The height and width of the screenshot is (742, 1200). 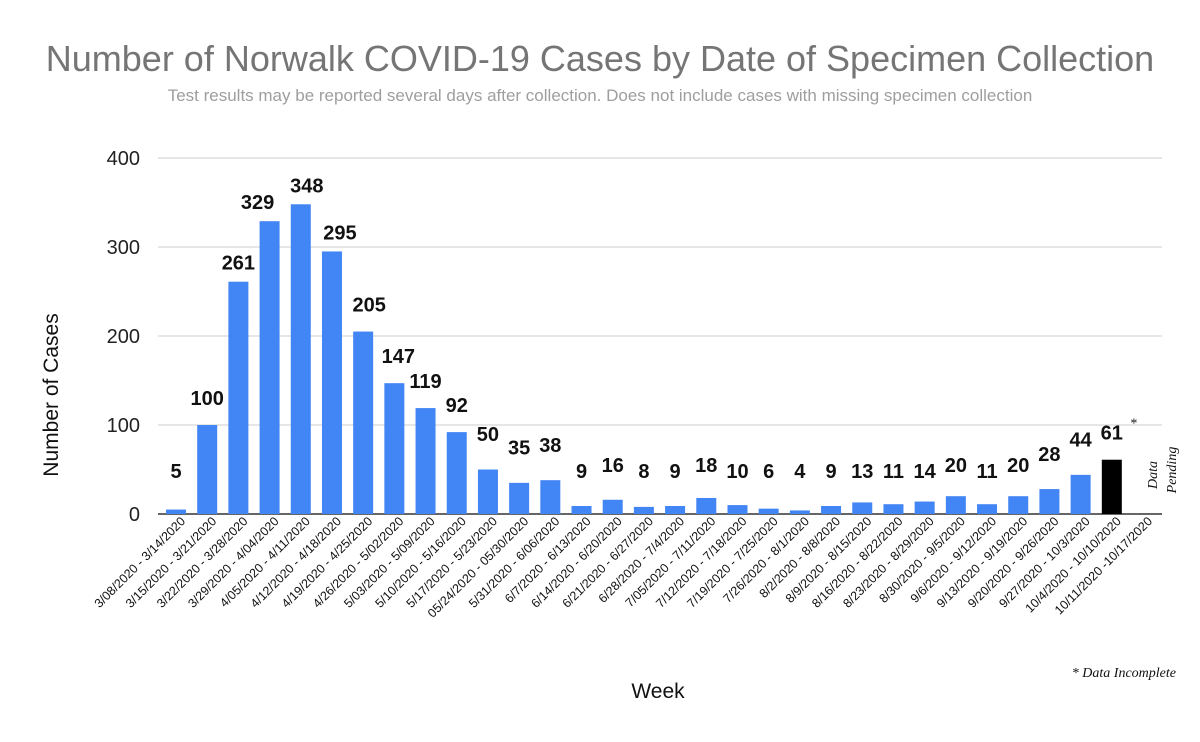 I want to click on data-label: 100, so click(x=207, y=399).